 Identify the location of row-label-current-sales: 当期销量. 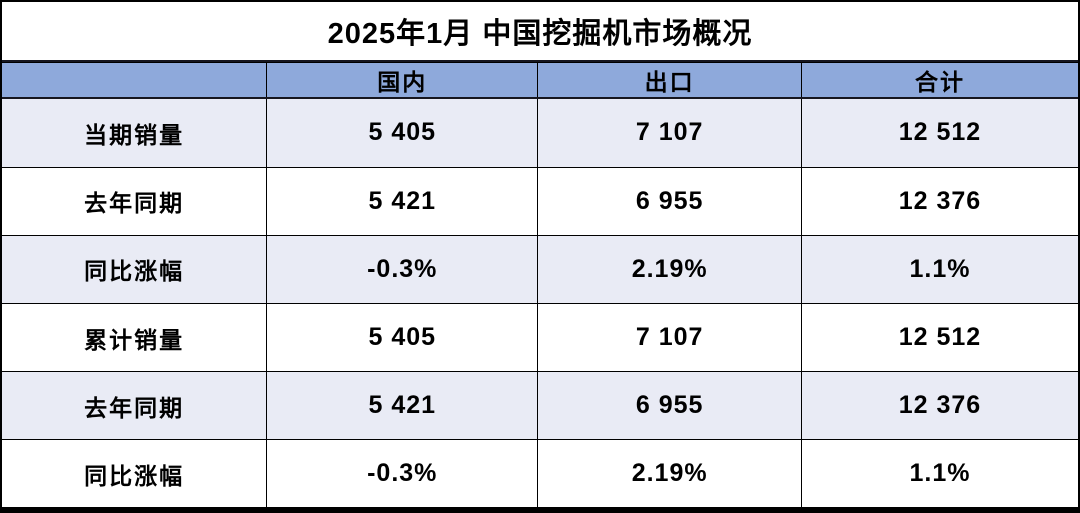
(135, 132).